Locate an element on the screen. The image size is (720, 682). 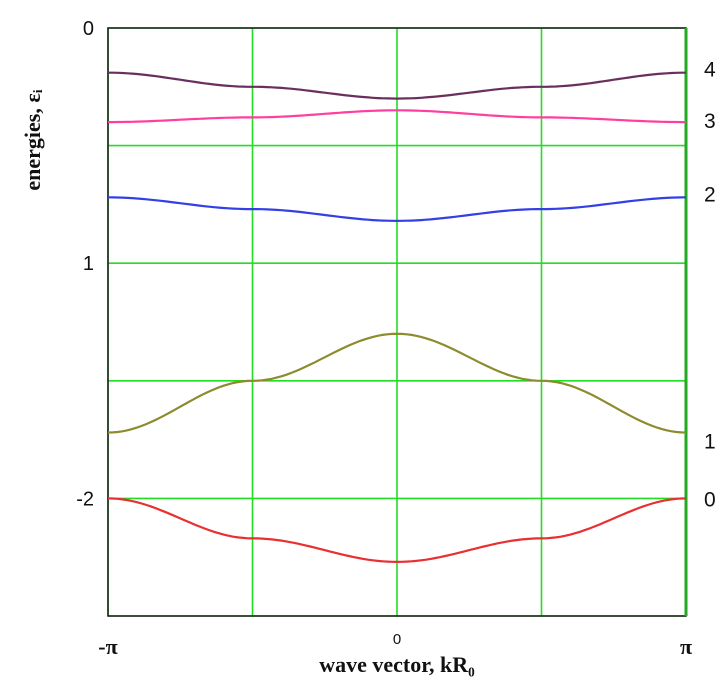
band-label-2: 2 is located at coordinates (710, 194).